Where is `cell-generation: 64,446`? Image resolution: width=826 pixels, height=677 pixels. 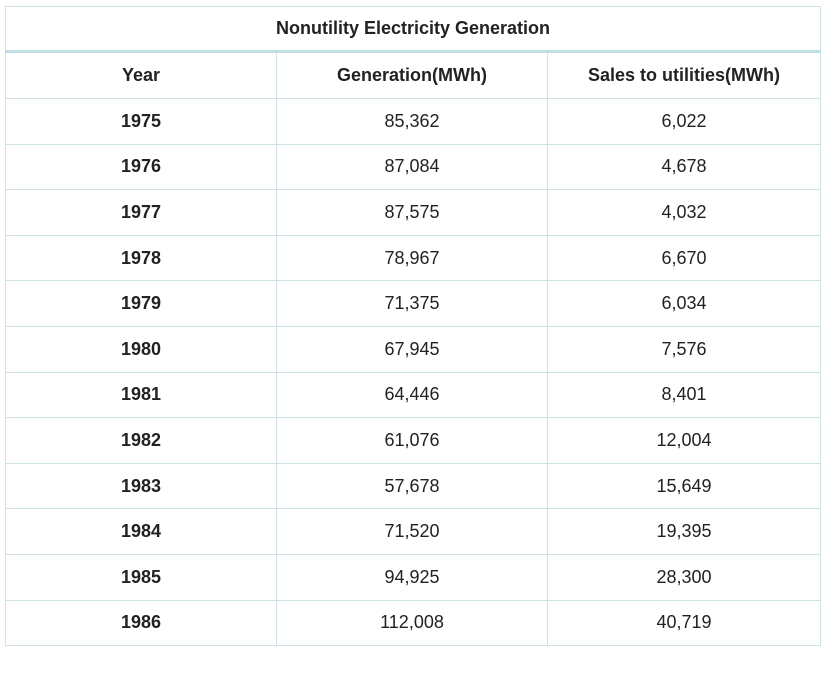
cell-generation: 64,446 is located at coordinates (412, 395).